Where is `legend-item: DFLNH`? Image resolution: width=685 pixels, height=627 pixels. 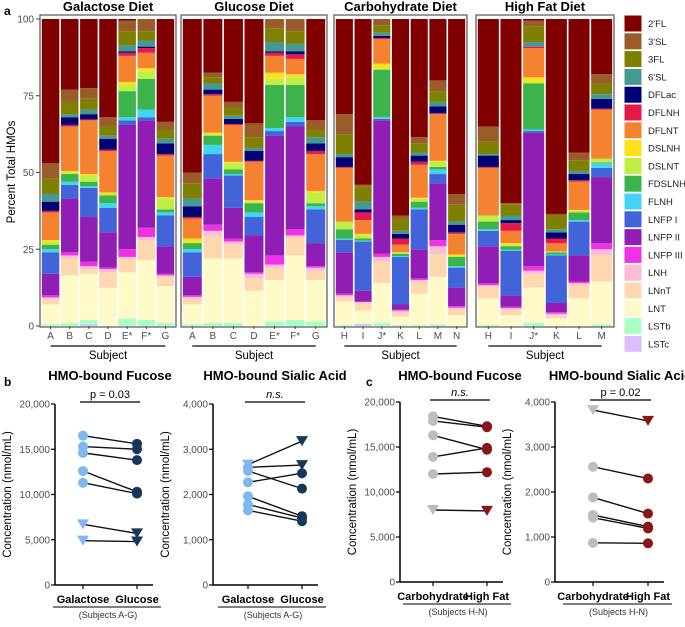
legend-item: DFLNH is located at coordinates (652, 112).